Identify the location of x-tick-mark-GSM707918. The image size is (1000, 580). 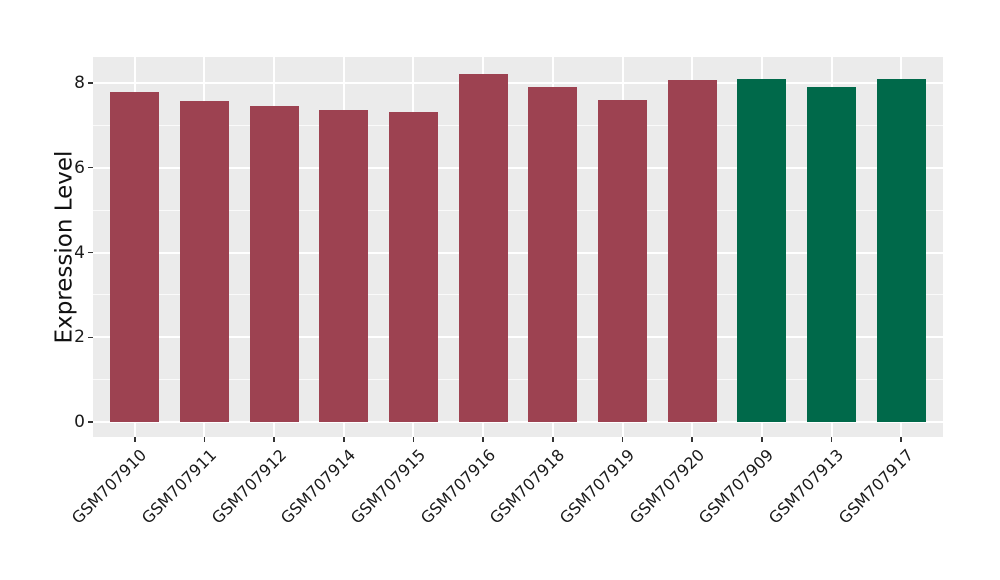
(553, 439).